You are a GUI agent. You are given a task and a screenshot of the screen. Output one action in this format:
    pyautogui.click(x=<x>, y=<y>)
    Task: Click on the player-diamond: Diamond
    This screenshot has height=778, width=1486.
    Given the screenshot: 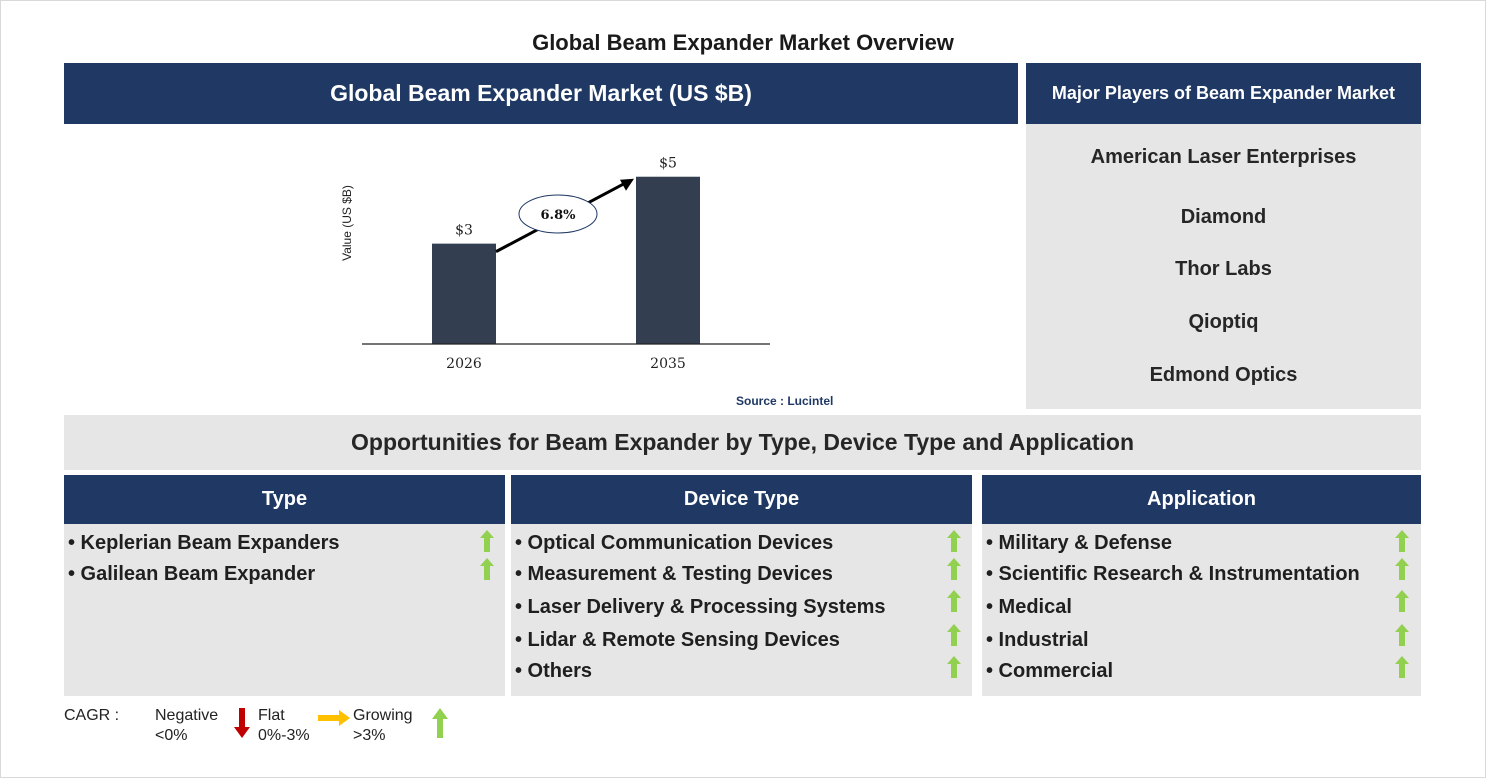 What is the action you would take?
    pyautogui.click(x=1223, y=217)
    